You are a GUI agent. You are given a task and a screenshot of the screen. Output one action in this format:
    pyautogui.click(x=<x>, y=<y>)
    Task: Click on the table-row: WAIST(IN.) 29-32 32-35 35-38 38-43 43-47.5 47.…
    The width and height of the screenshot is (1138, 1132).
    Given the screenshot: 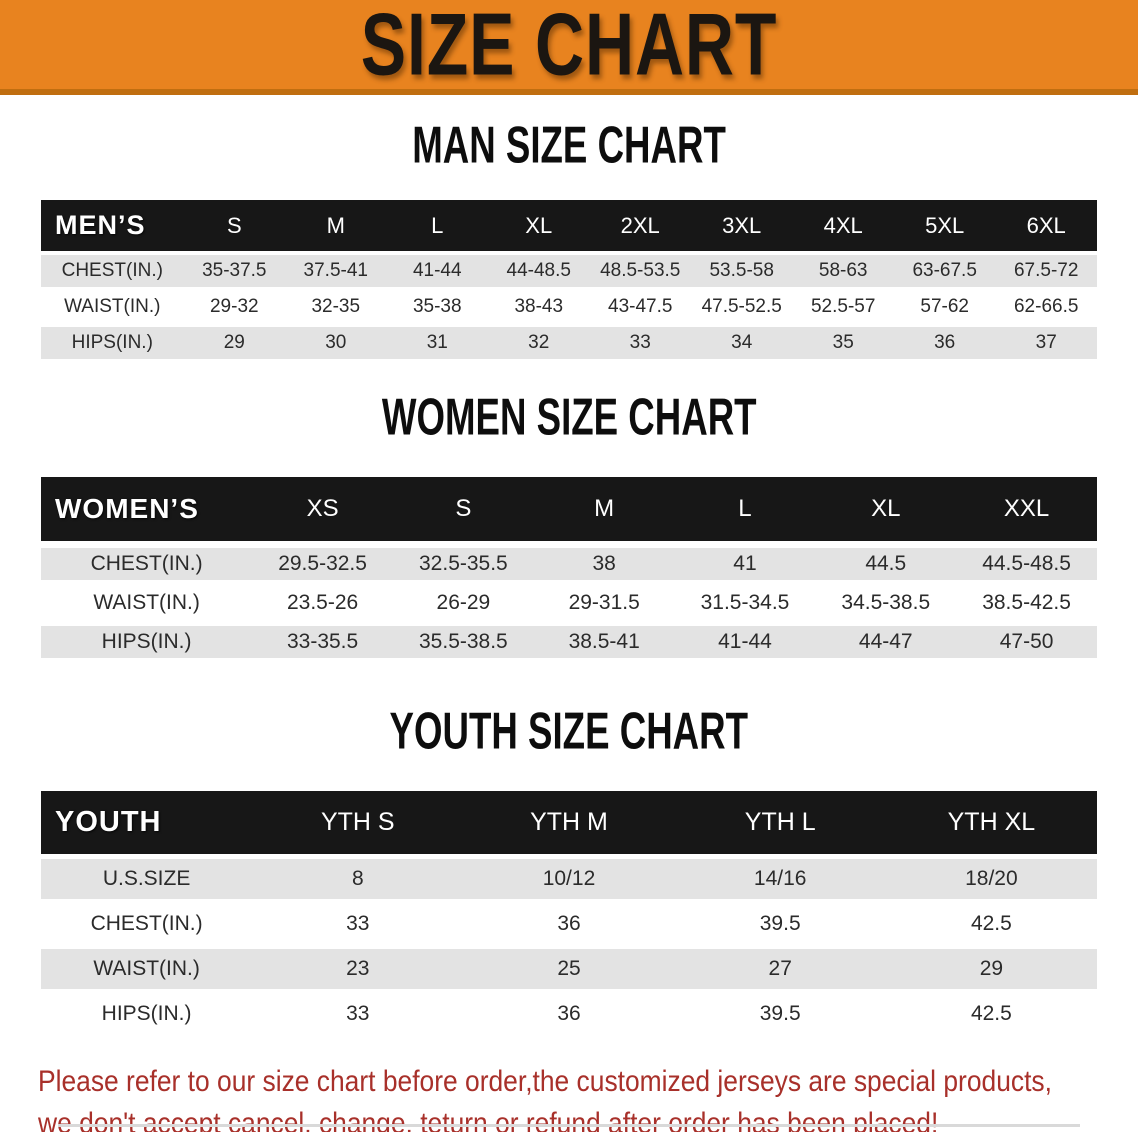 What is the action you would take?
    pyautogui.click(x=569, y=307)
    